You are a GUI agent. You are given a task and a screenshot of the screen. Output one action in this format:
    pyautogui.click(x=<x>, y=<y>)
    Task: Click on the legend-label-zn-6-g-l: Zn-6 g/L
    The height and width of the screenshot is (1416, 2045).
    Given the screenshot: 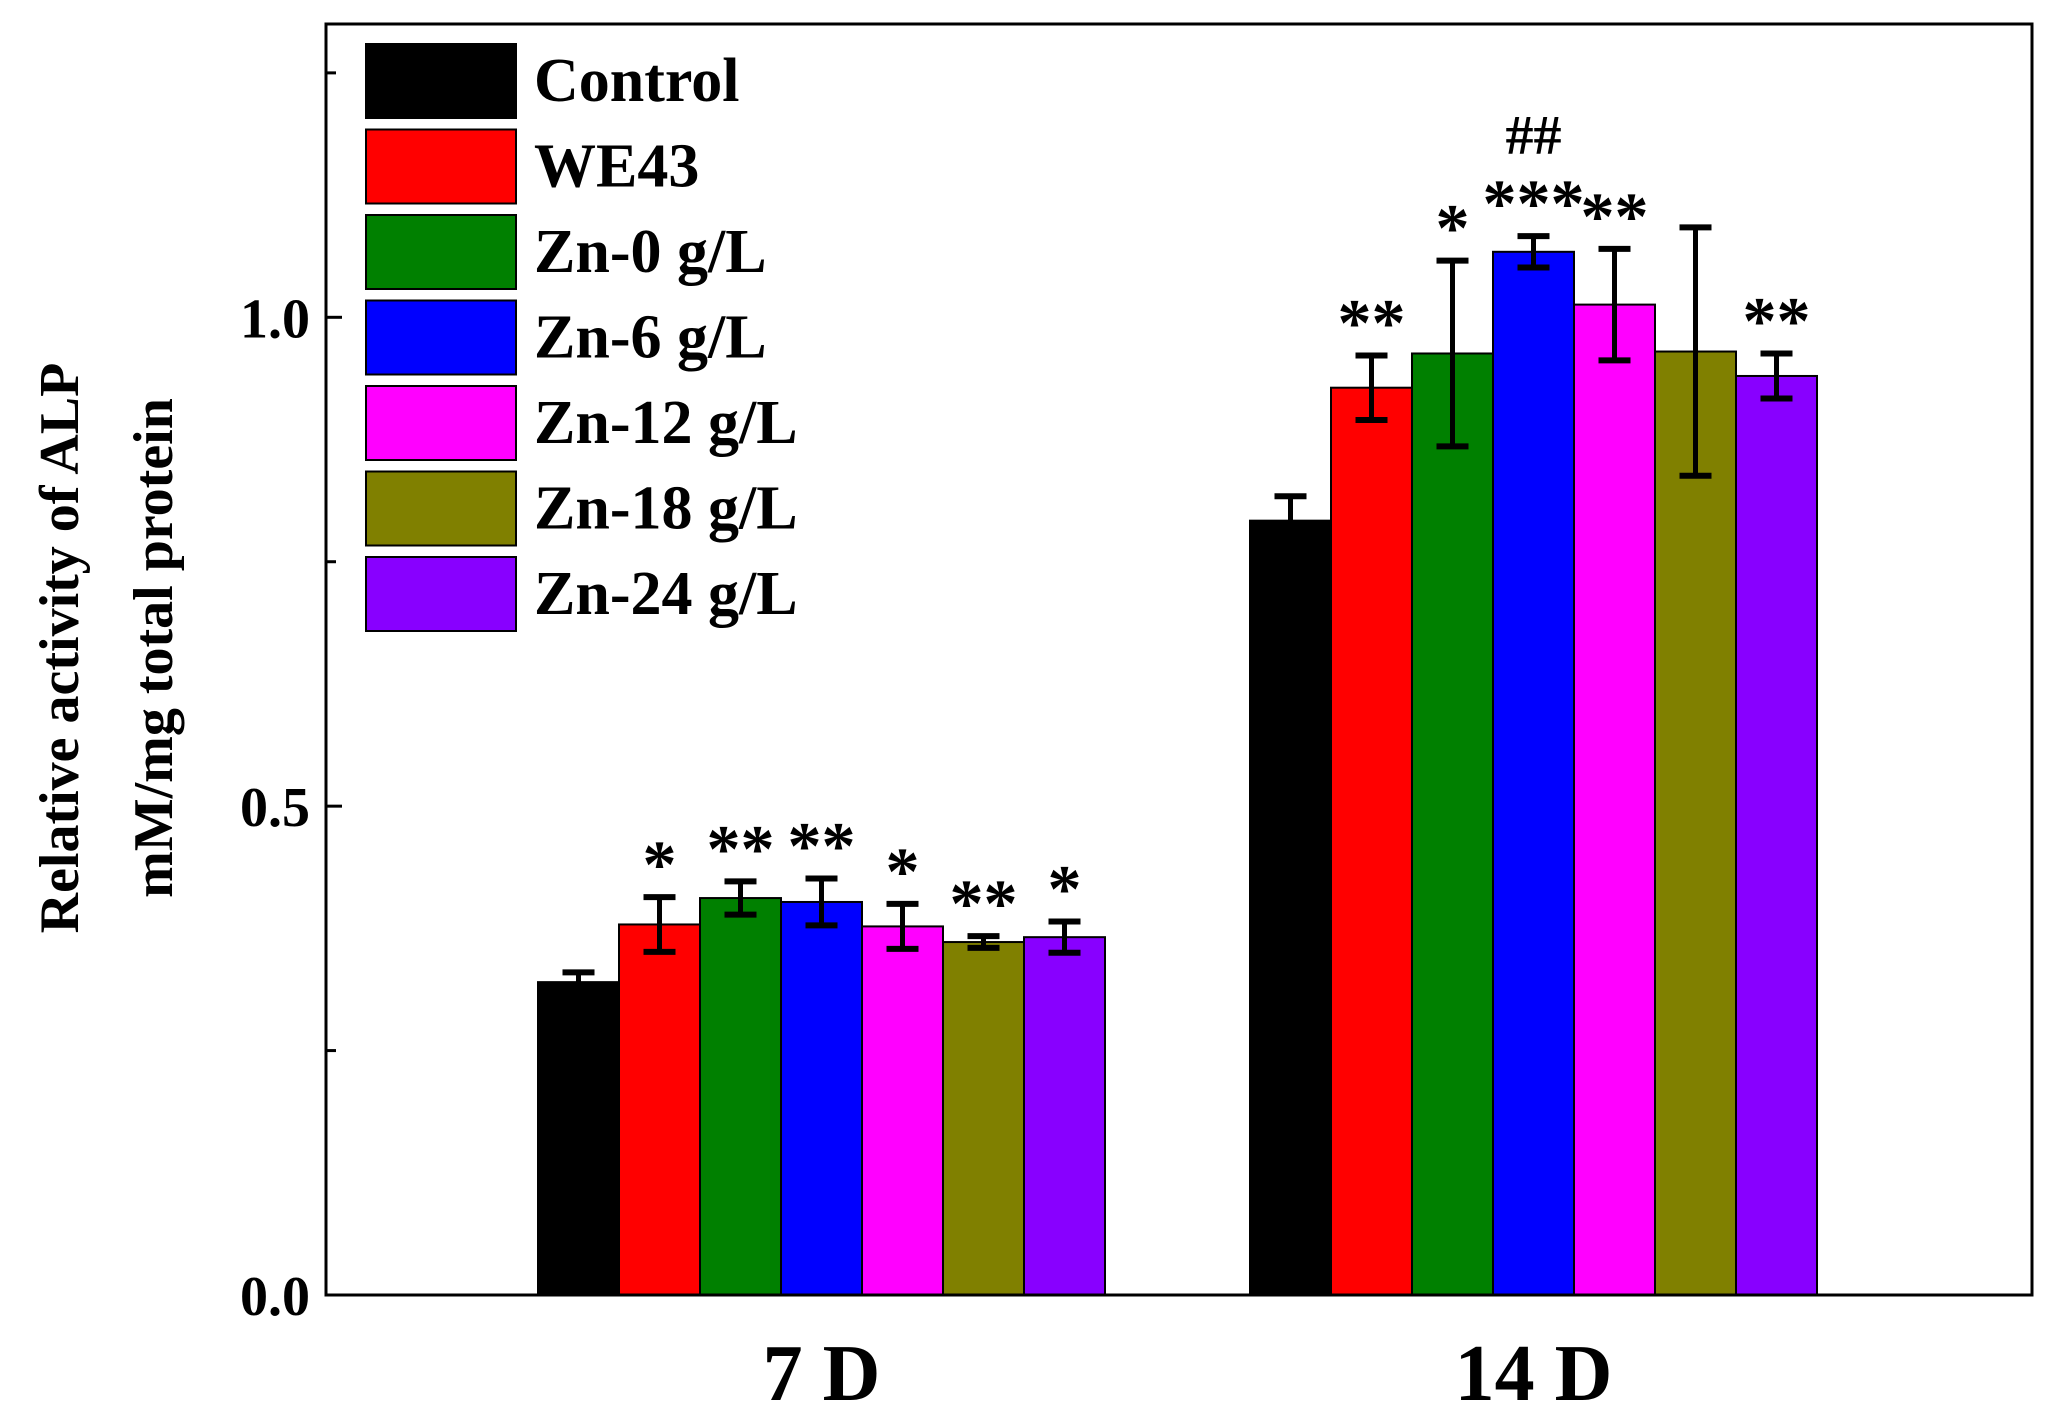 What is the action you would take?
    pyautogui.click(x=650, y=338)
    